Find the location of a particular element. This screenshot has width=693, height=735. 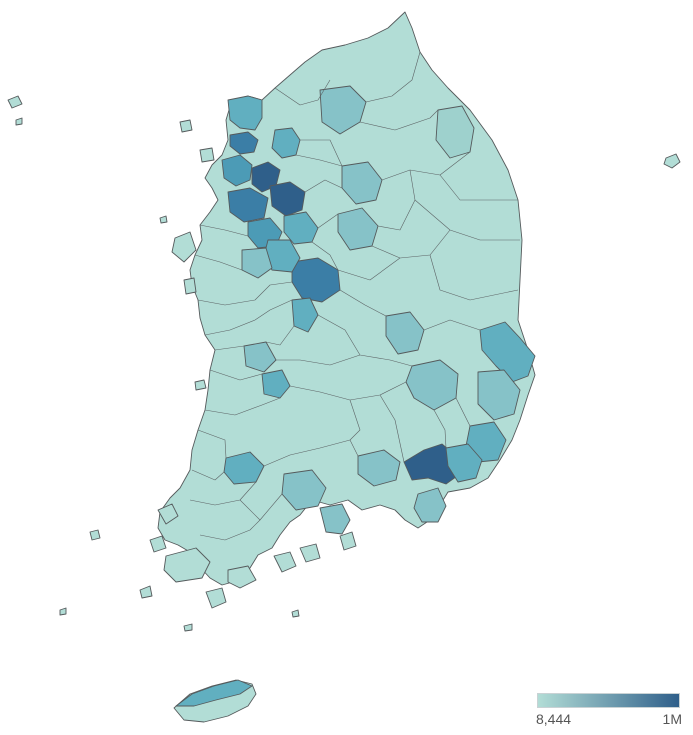

island-jeju-north is located at coordinates (214, 693).